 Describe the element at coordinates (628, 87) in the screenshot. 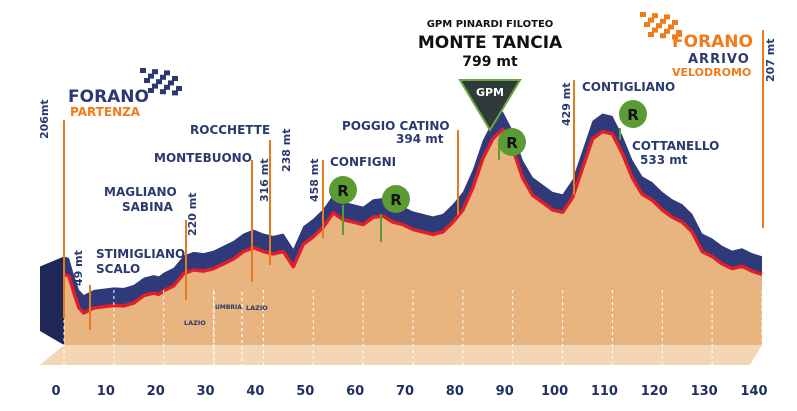

I see `place-contigliano-line1: CONTIGLIANO` at that location.